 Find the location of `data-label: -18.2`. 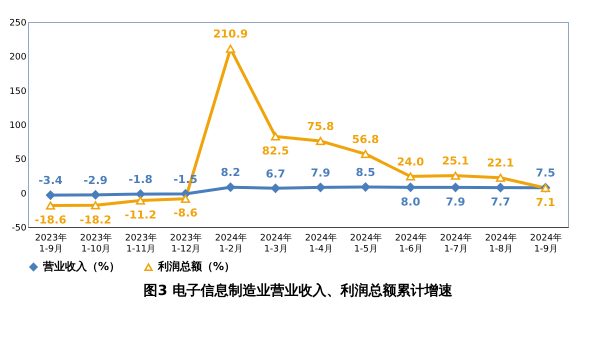

data-label: -18.2 is located at coordinates (96, 219).